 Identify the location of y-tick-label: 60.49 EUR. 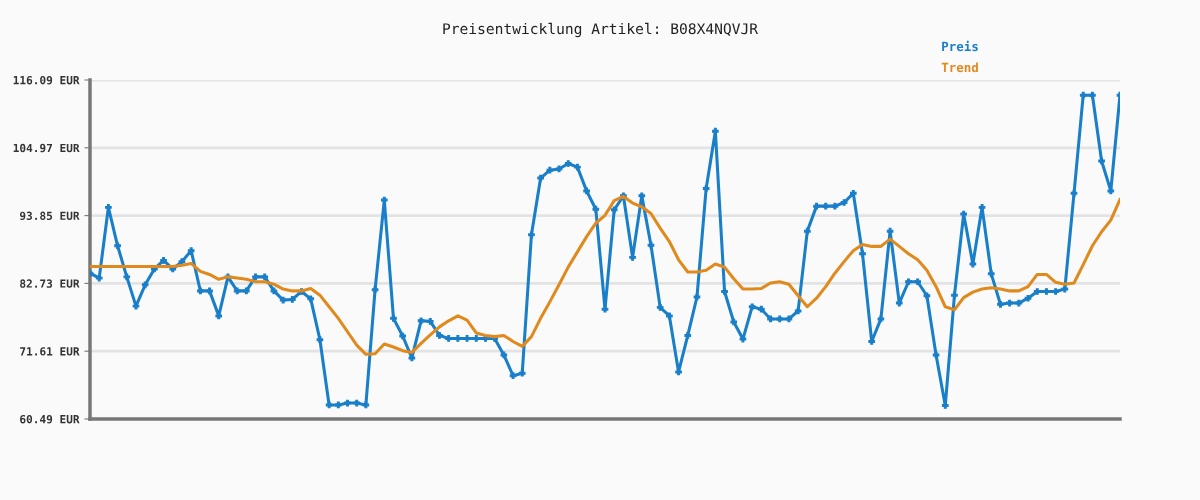
(50, 419).